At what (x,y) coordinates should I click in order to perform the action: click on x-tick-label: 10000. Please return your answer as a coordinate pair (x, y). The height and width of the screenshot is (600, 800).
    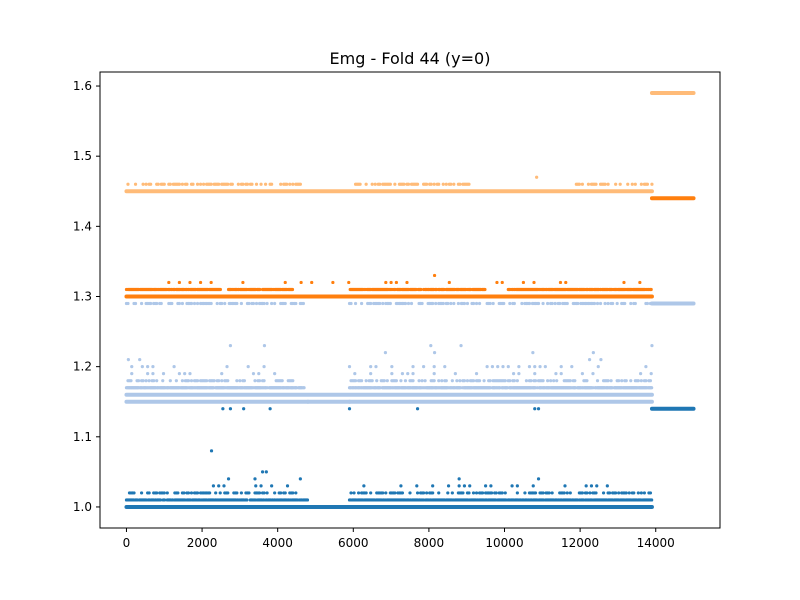
    Looking at the image, I should click on (504, 543).